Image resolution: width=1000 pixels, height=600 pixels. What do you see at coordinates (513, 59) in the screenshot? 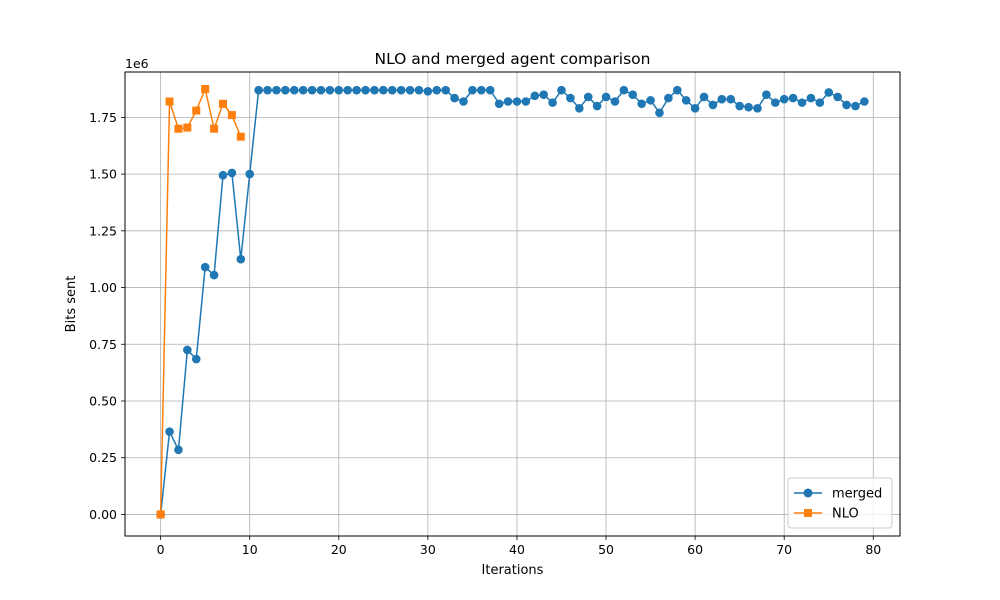
I see `chart-title: NLO and merged agent comparison` at bounding box center [513, 59].